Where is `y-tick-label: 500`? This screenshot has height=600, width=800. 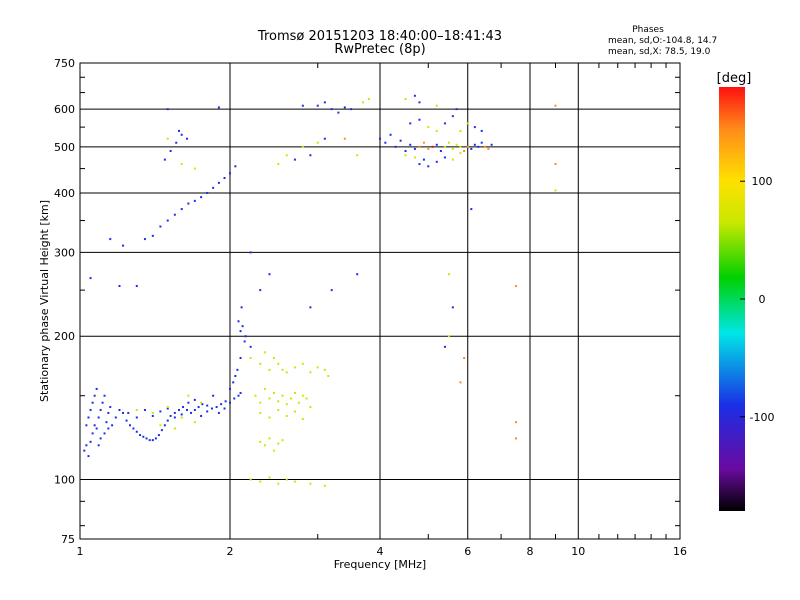
y-tick-label: 500 is located at coordinates (64, 147).